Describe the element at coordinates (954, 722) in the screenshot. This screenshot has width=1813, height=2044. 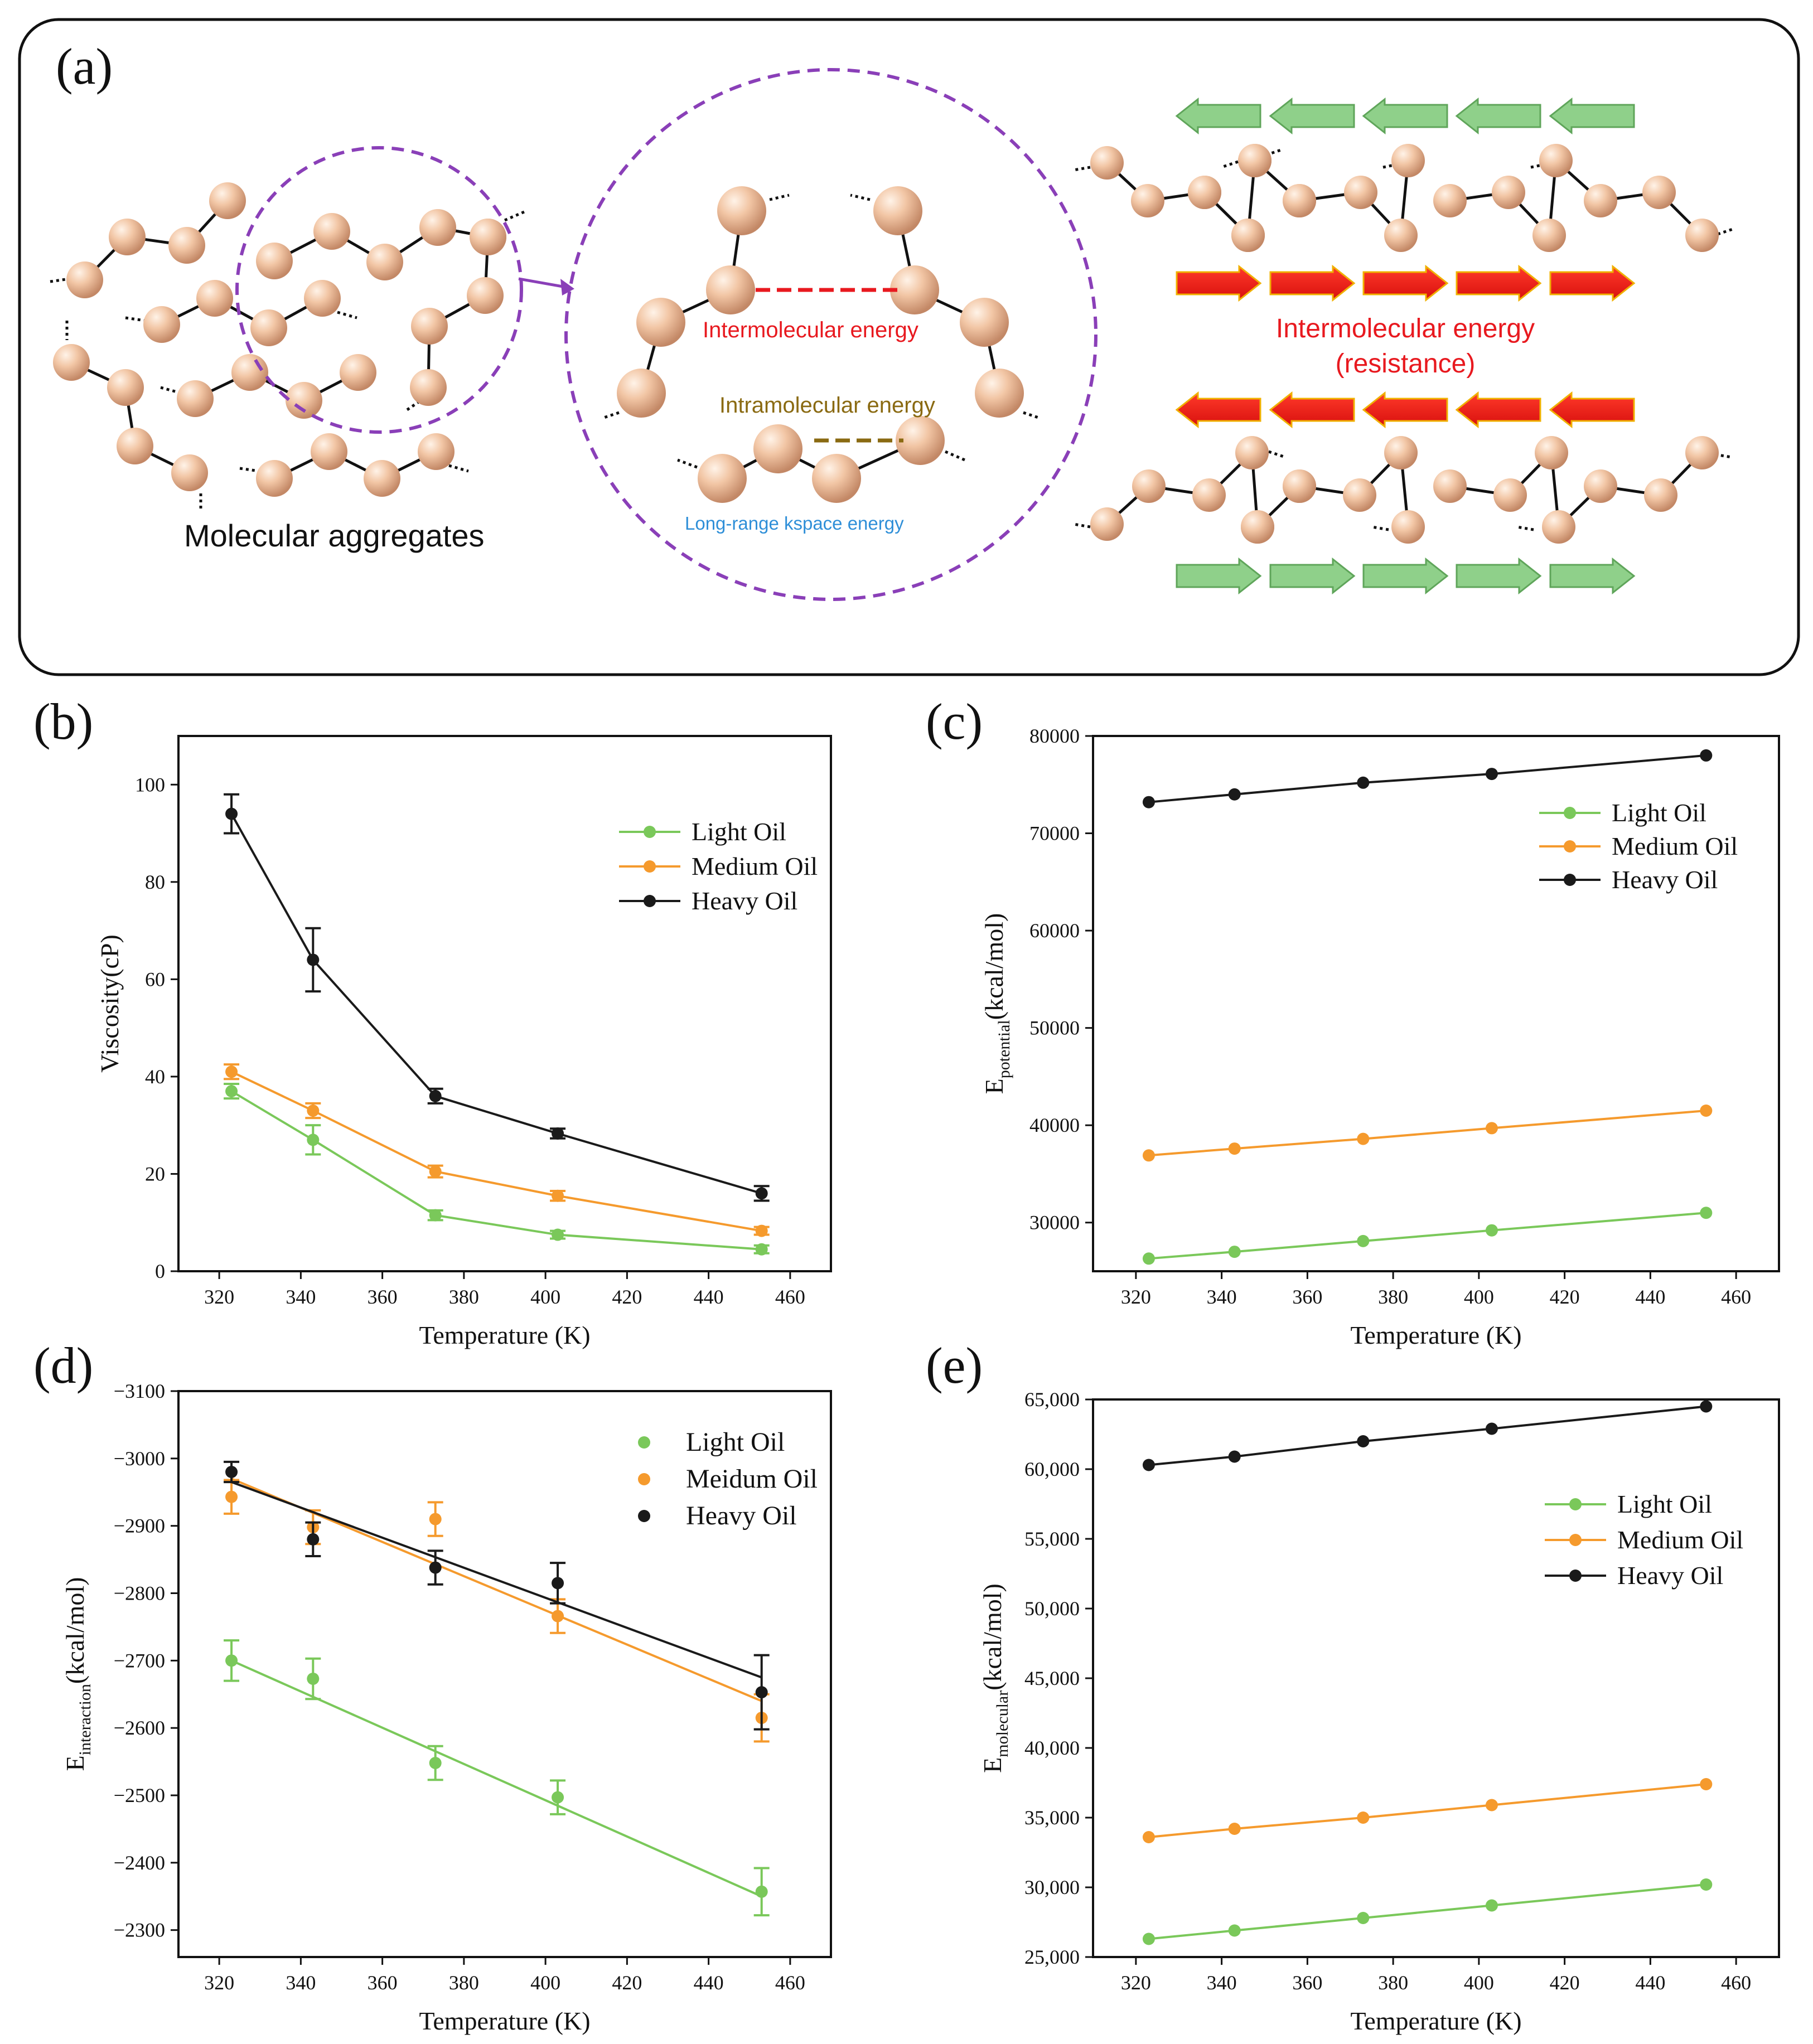
I see `panel-label: (c)` at that location.